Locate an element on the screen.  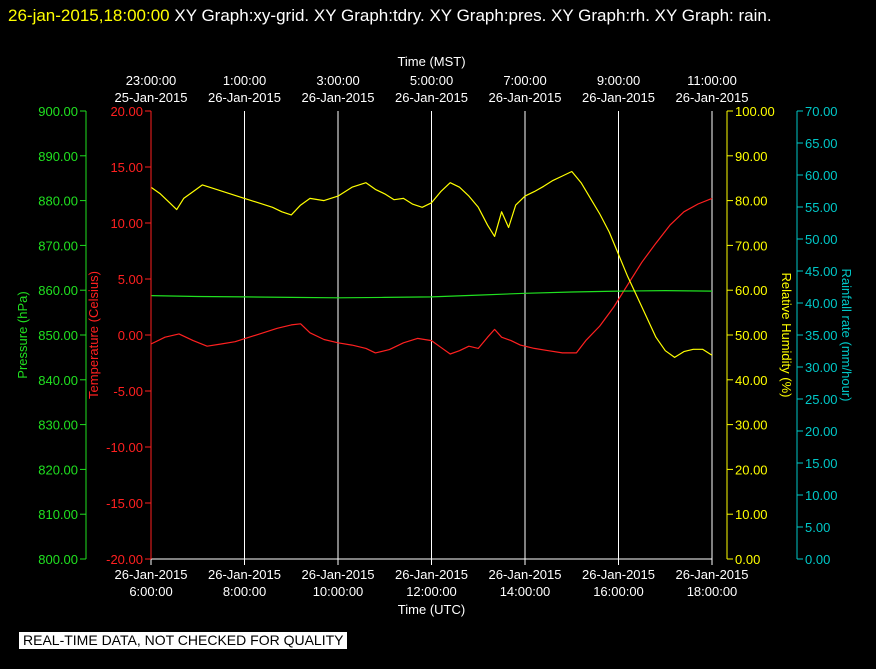
rain-tick-label: 40.00 is located at coordinates (821, 303).